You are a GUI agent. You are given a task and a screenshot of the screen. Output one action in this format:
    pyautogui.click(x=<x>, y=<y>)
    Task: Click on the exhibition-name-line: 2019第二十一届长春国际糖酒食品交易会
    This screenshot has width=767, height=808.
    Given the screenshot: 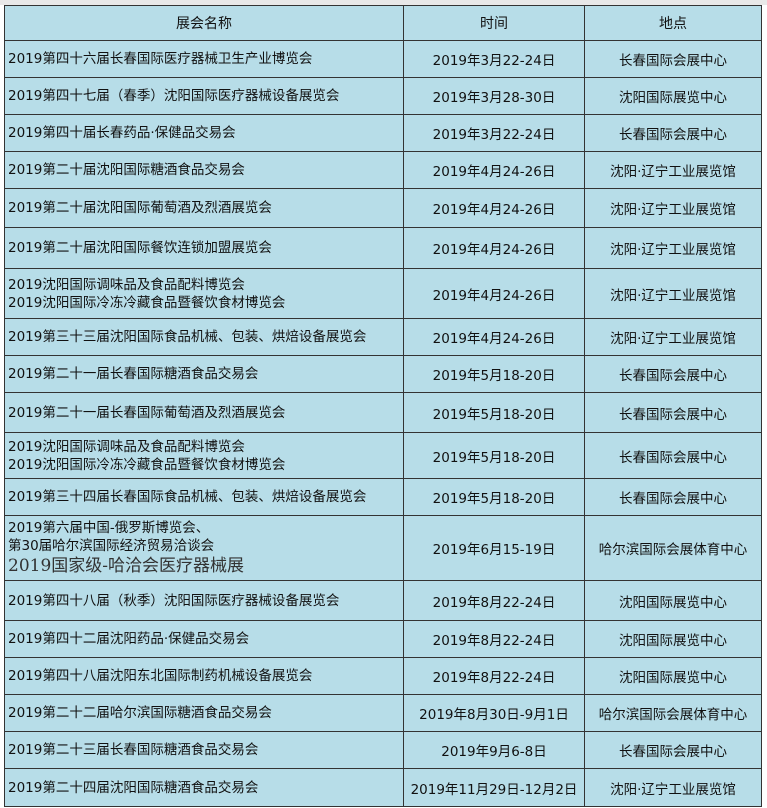 What is the action you would take?
    pyautogui.click(x=133, y=374)
    